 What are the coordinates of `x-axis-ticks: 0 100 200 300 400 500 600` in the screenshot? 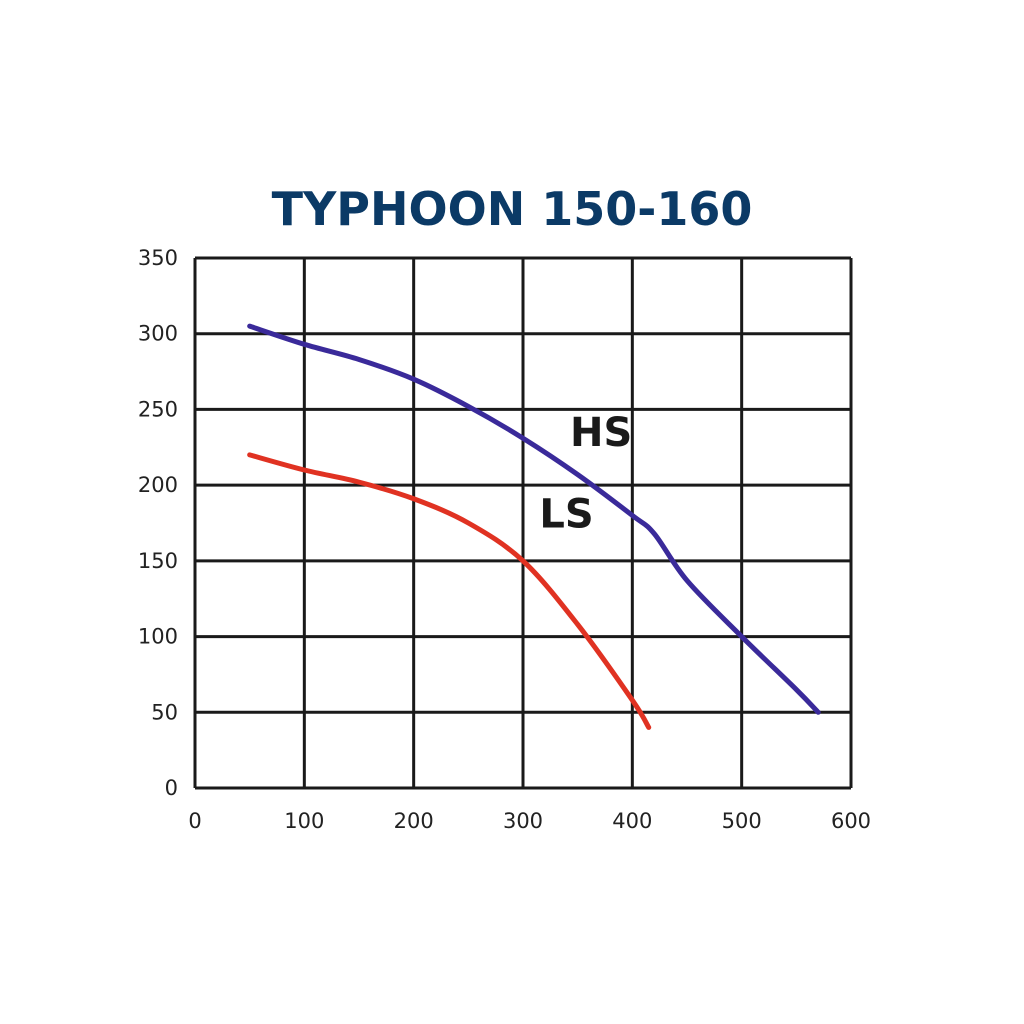 It's located at (529, 821).